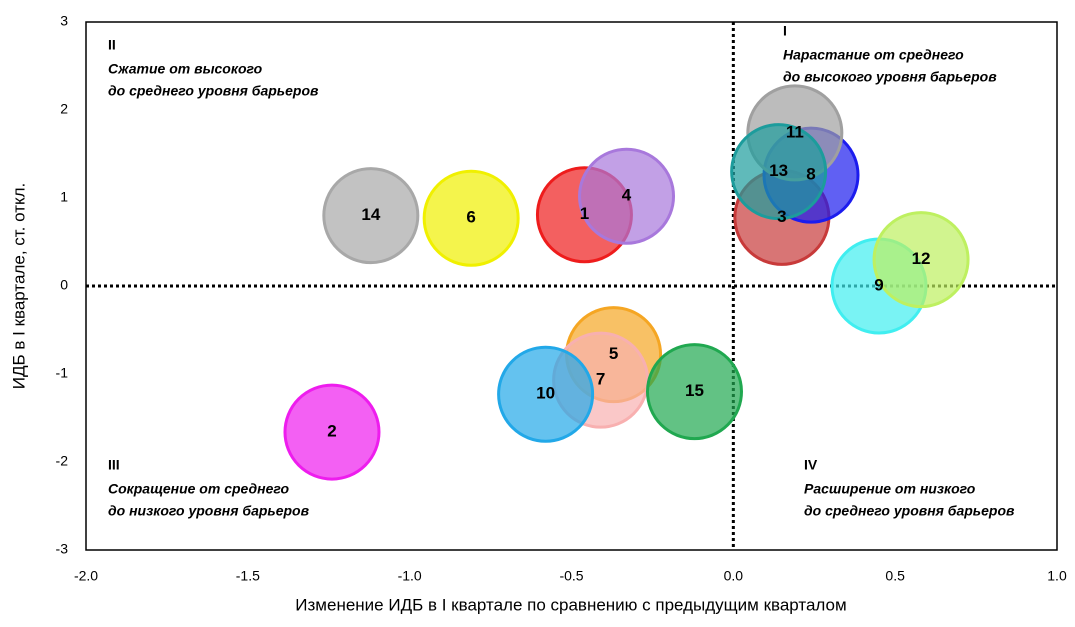 The width and height of the screenshot is (1075, 627). I want to click on y-tick-label: -1, so click(62, 373).